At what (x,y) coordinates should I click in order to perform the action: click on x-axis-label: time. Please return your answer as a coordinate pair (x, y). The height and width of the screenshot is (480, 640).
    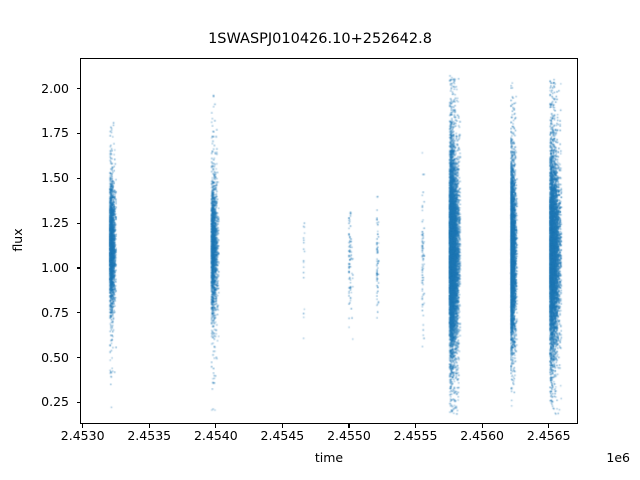
    Looking at the image, I should click on (329, 457).